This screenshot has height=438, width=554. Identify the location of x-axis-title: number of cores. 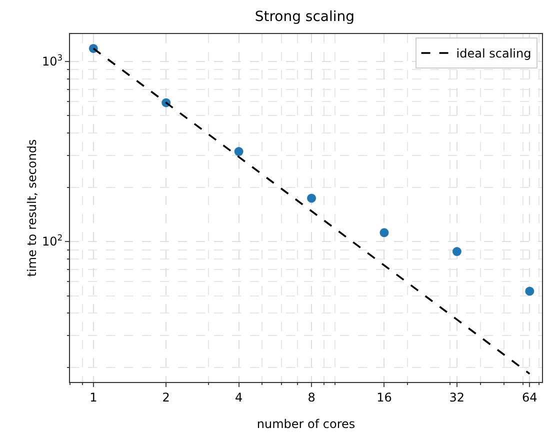
(306, 424).